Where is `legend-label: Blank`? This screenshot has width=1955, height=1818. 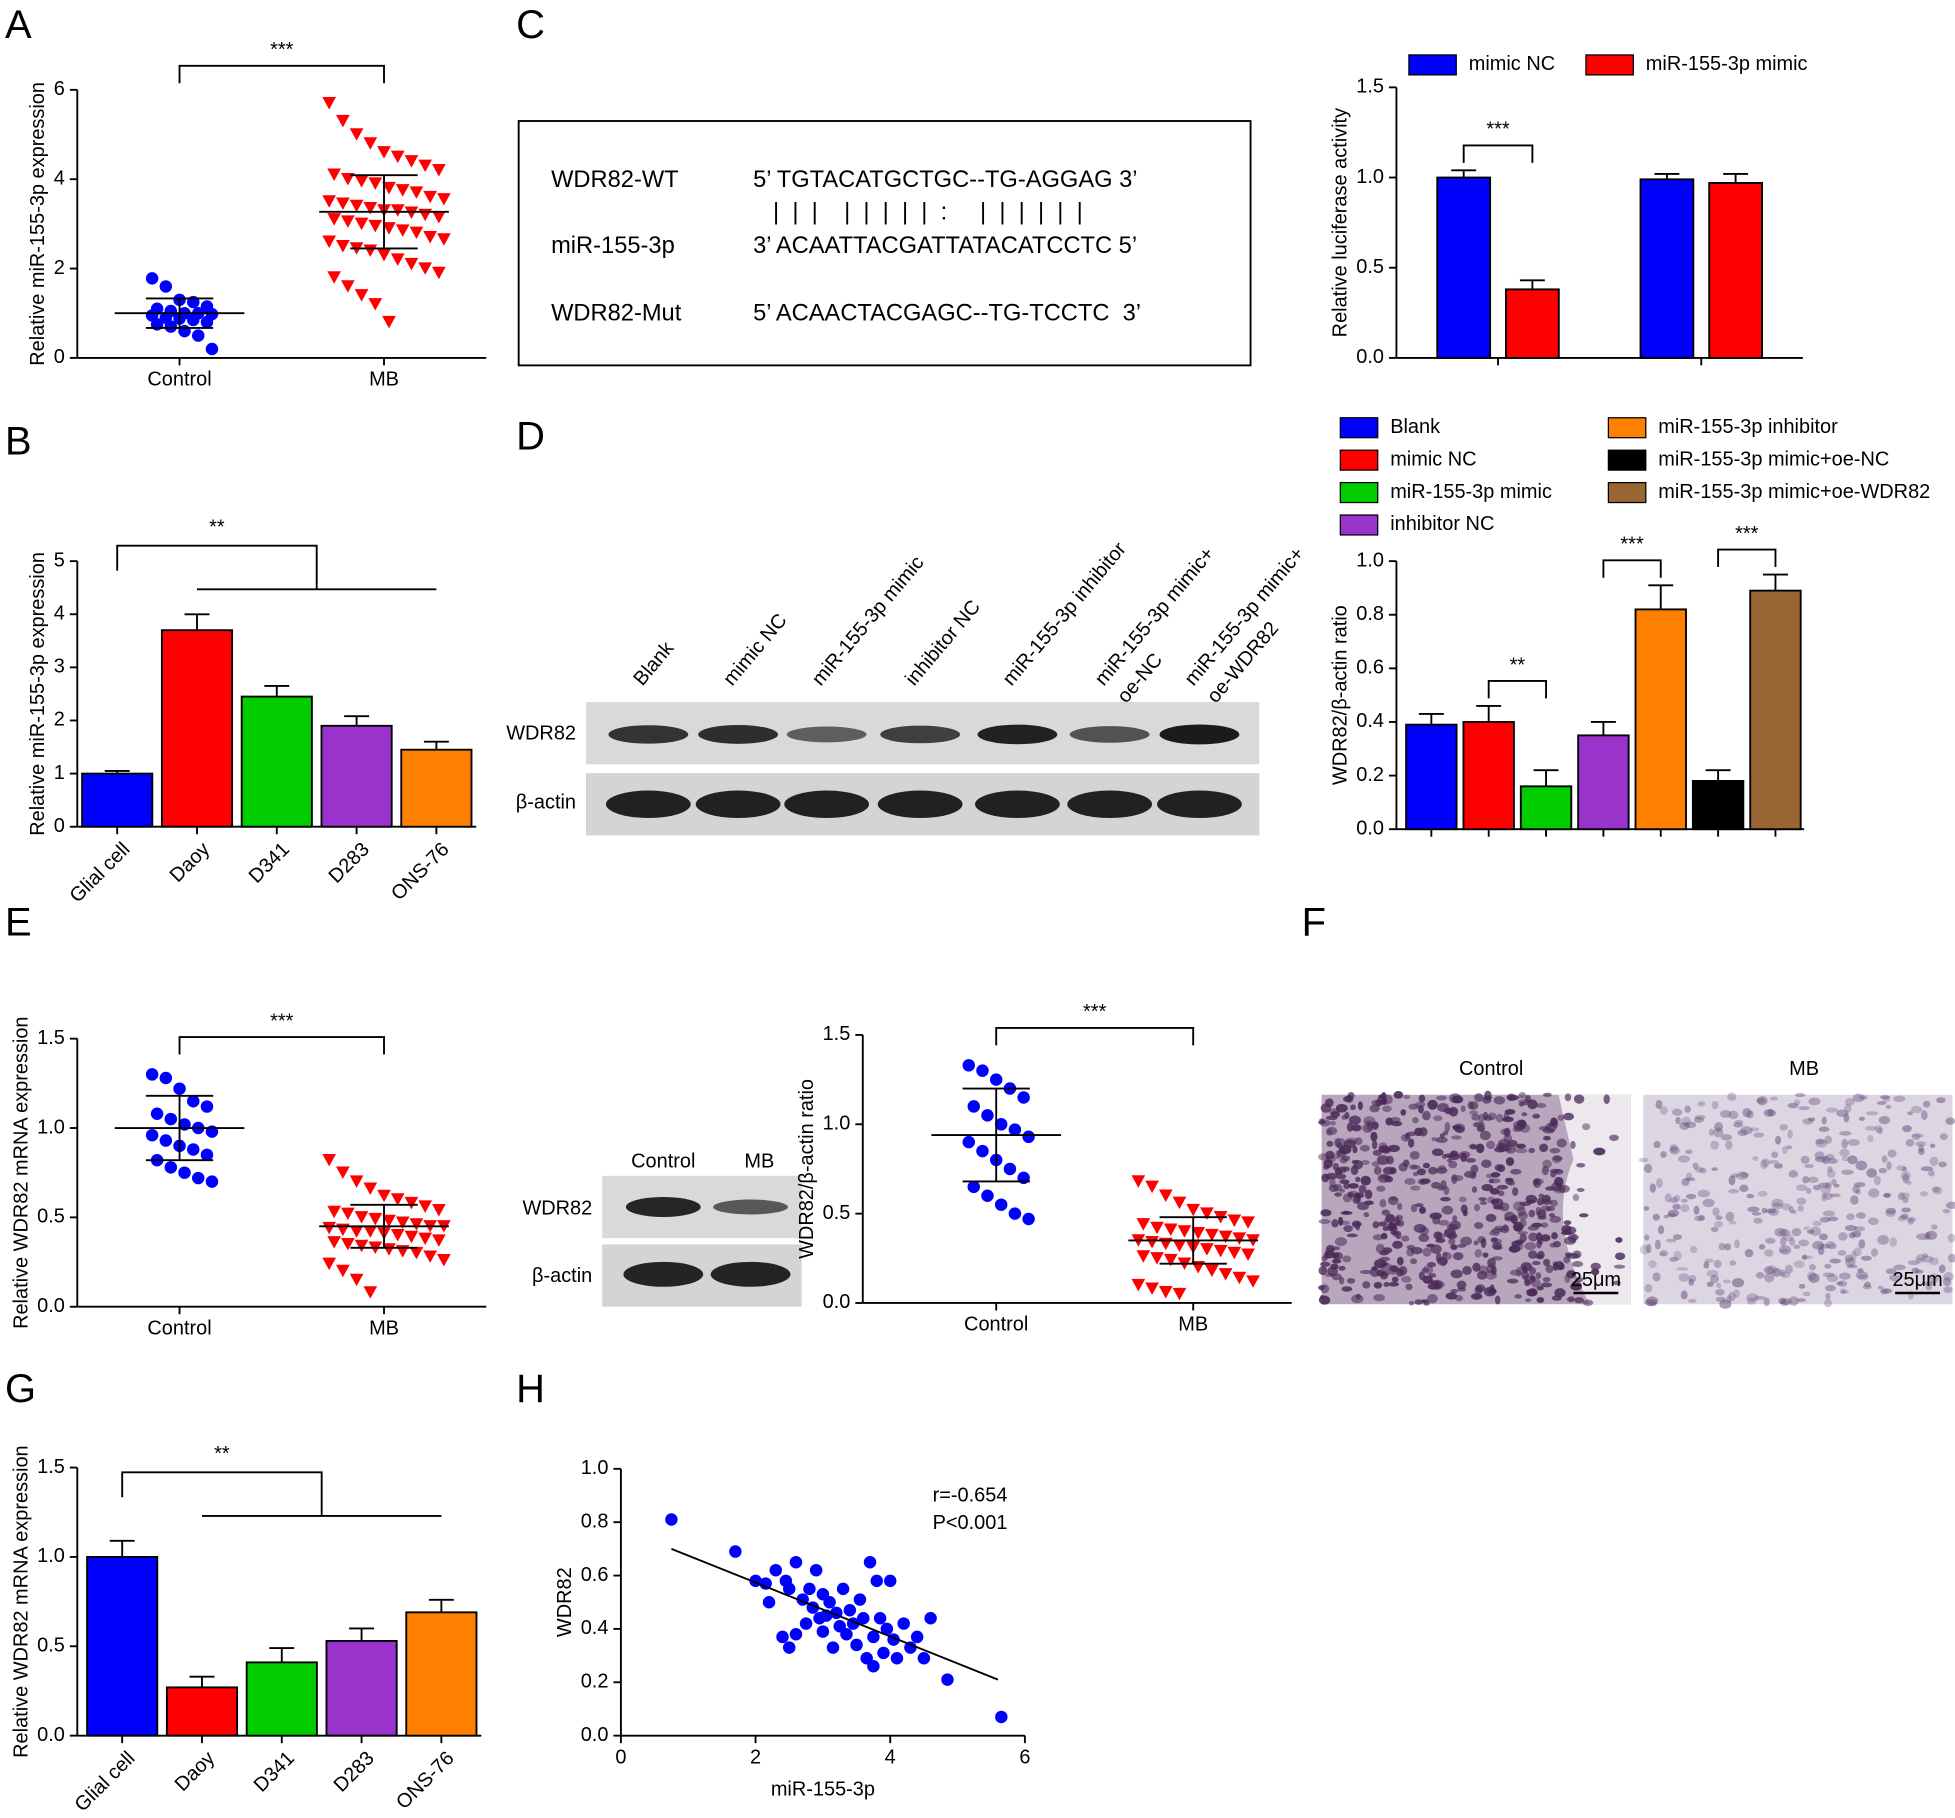
legend-label: Blank is located at coordinates (1415, 427).